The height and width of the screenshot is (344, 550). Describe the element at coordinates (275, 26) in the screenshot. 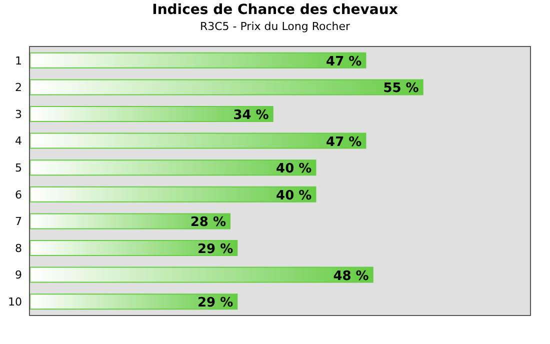

I see `chart-subtitle: R3C5 - Prix du Long Rocher` at that location.